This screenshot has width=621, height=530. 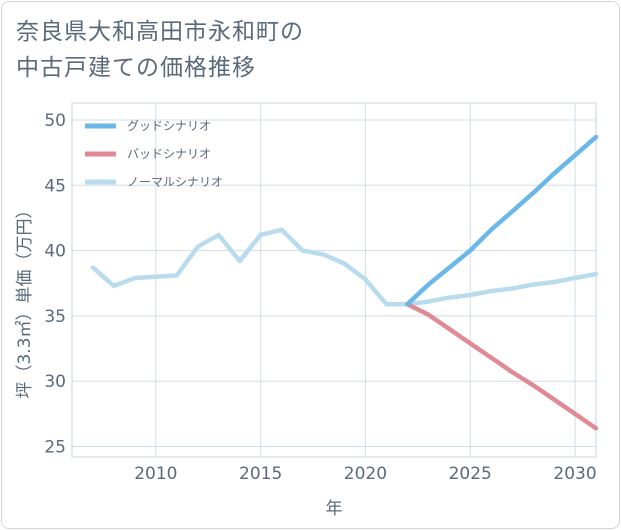 What do you see at coordinates (175, 182) in the screenshot?
I see `legend-label-2: ノーマルシナリオ` at bounding box center [175, 182].